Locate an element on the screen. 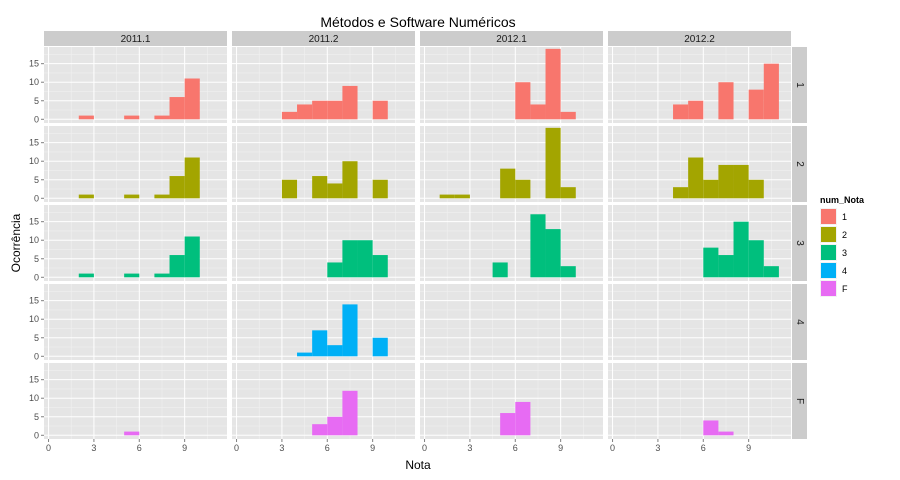  legend-label: 4 is located at coordinates (844, 271).